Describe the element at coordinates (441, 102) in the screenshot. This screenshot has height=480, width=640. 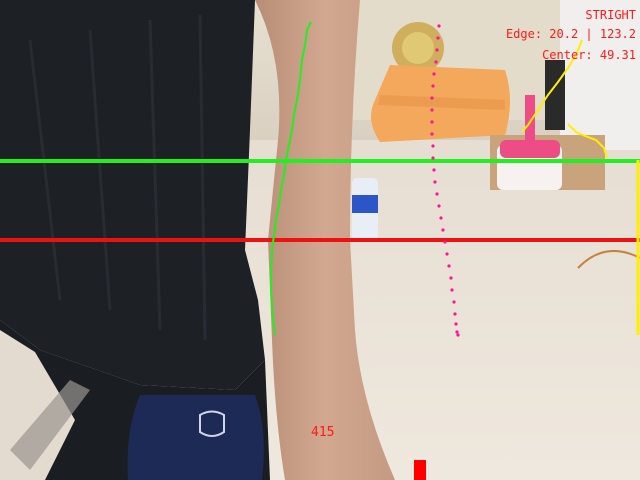
I see `orange-towel-fold` at that location.